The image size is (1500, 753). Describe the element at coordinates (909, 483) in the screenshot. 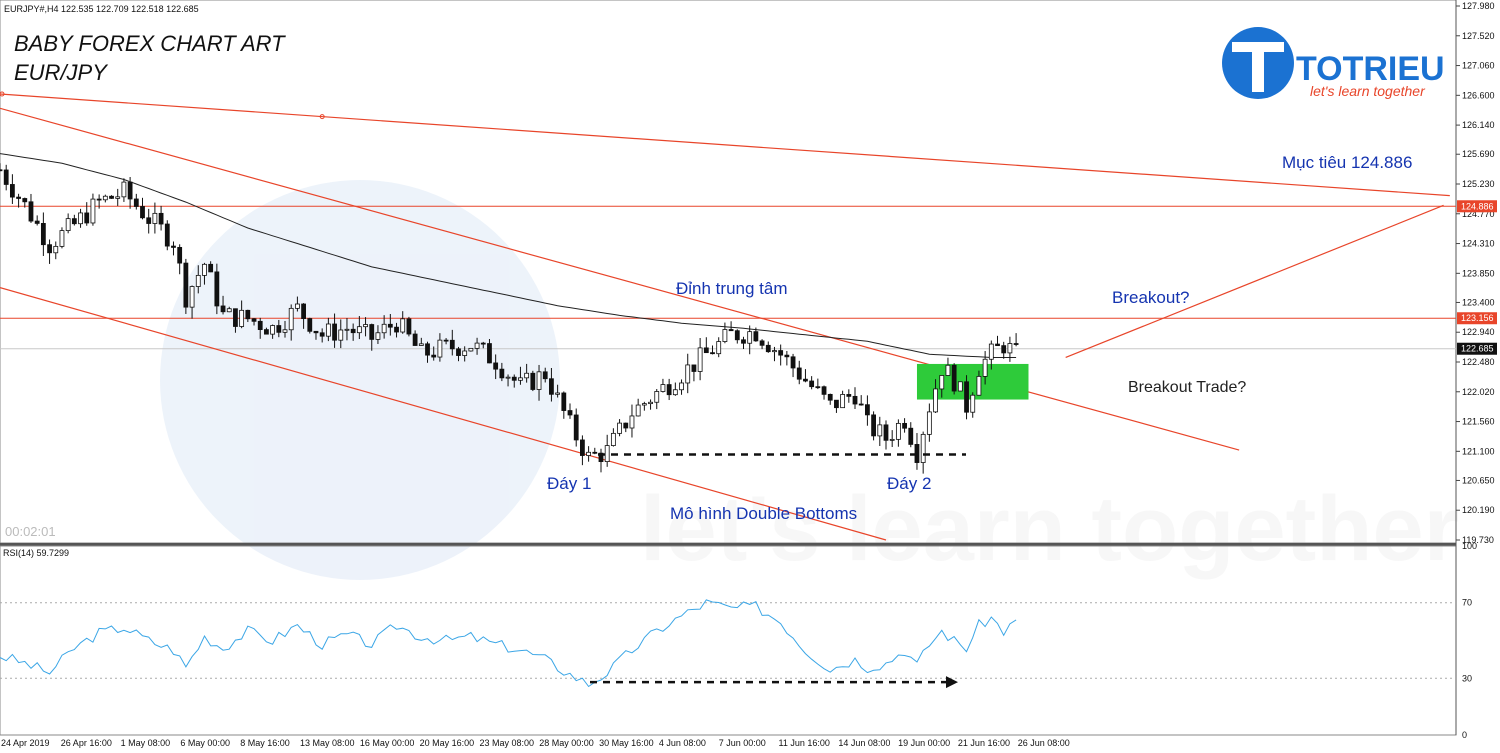

I see `bottom2-label: Đáy 2` at that location.